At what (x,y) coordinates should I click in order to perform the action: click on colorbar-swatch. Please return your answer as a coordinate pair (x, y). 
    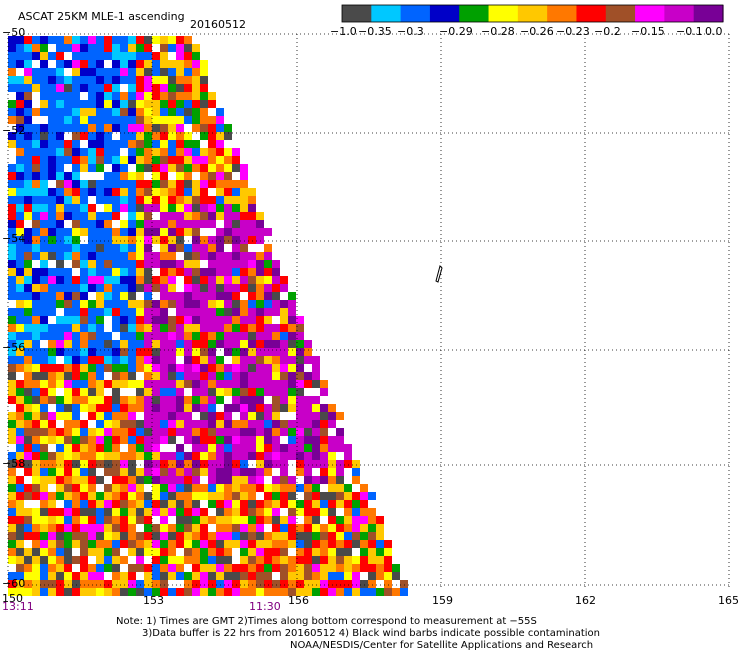
    Looking at the image, I should click on (679, 13).